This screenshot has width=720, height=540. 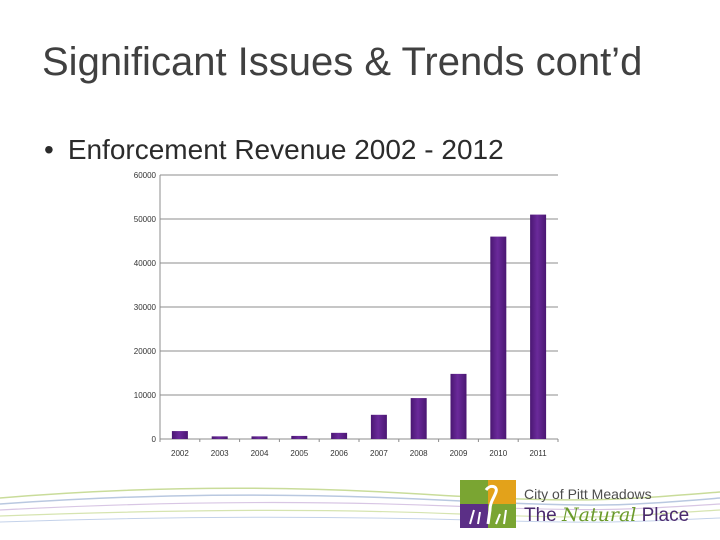 What do you see at coordinates (360, 505) in the screenshot?
I see `decorative-swooshes` at bounding box center [360, 505].